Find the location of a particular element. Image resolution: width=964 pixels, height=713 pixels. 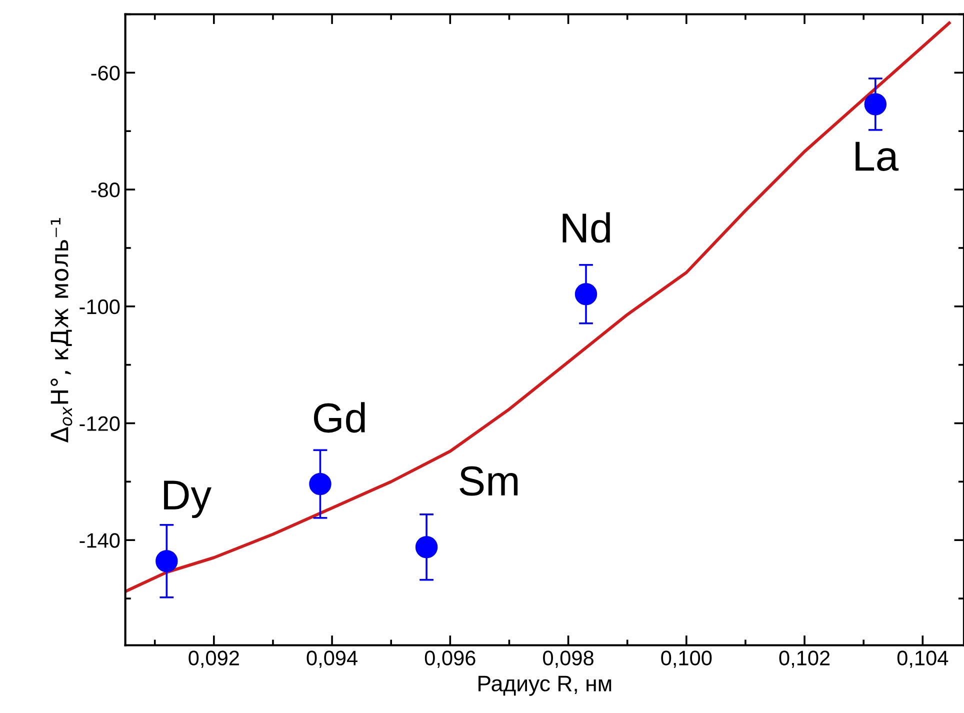

y-tick-label: -120 is located at coordinates (100, 423).